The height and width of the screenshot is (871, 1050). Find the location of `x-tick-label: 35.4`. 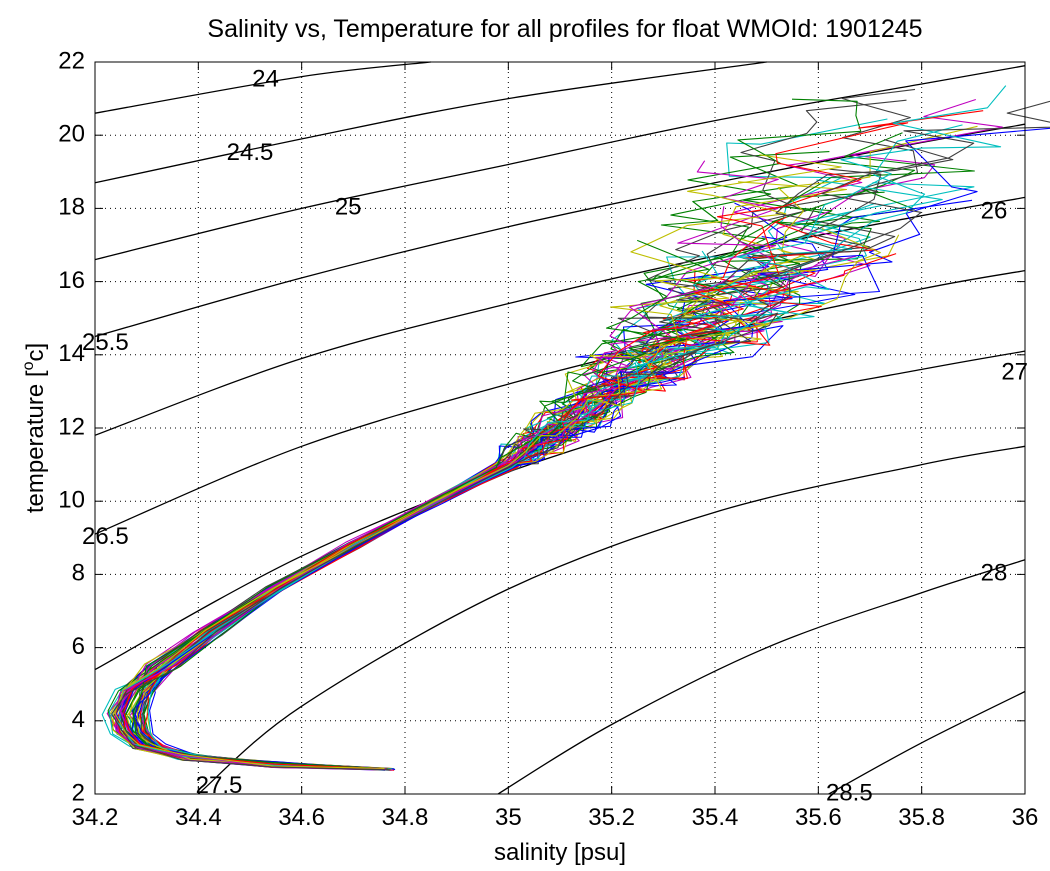

x-tick-label: 35.4 is located at coordinates (715, 817).